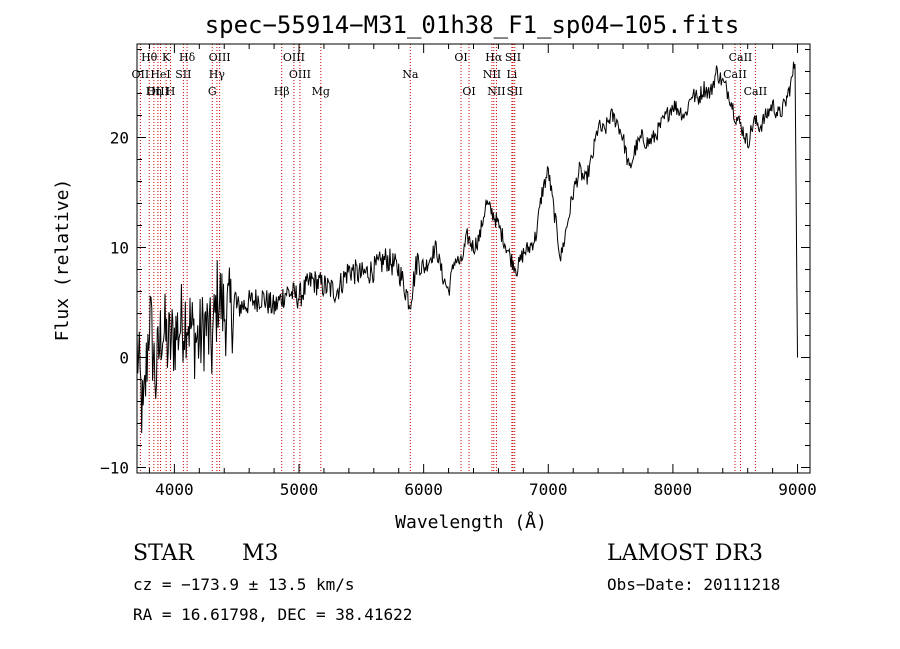 This screenshot has height=649, width=900. I want to click on line-label: Li, so click(511, 74).